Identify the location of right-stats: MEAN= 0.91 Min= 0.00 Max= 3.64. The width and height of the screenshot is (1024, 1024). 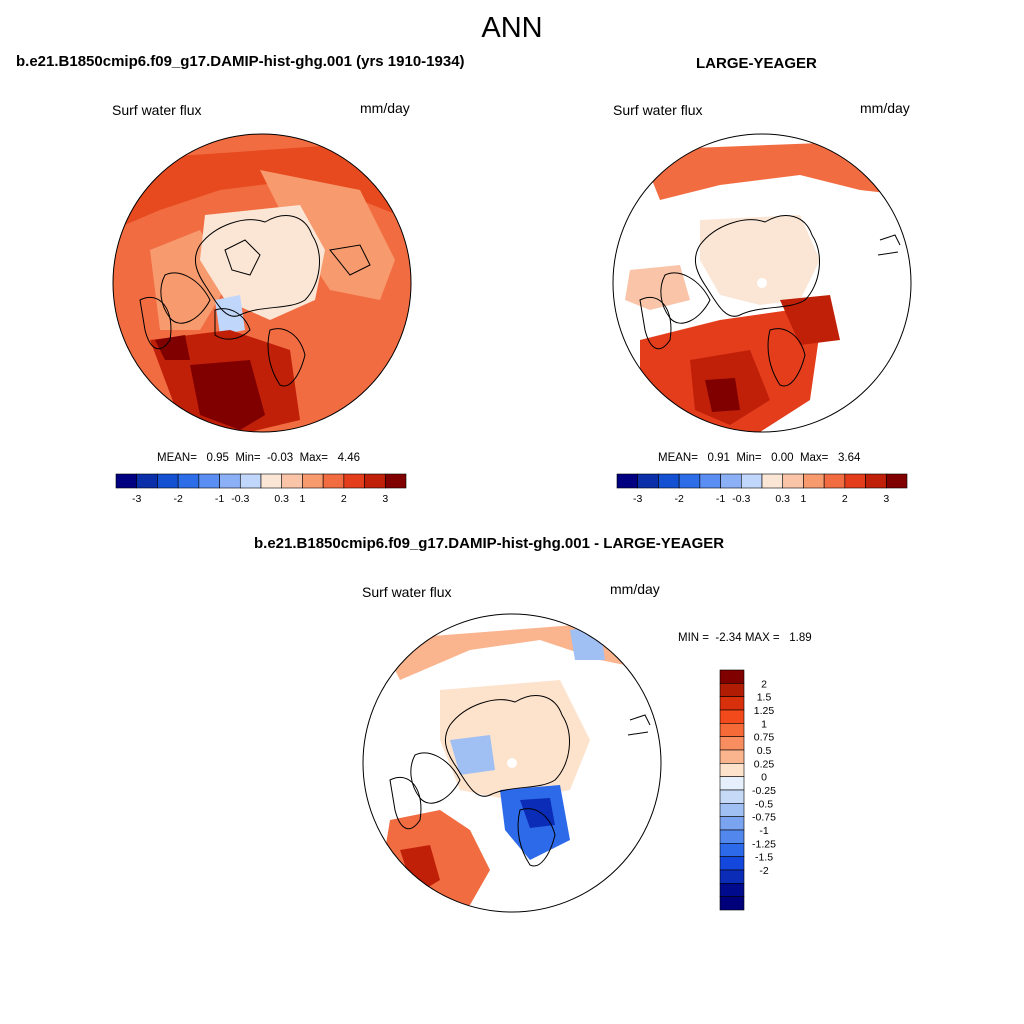
(759, 458).